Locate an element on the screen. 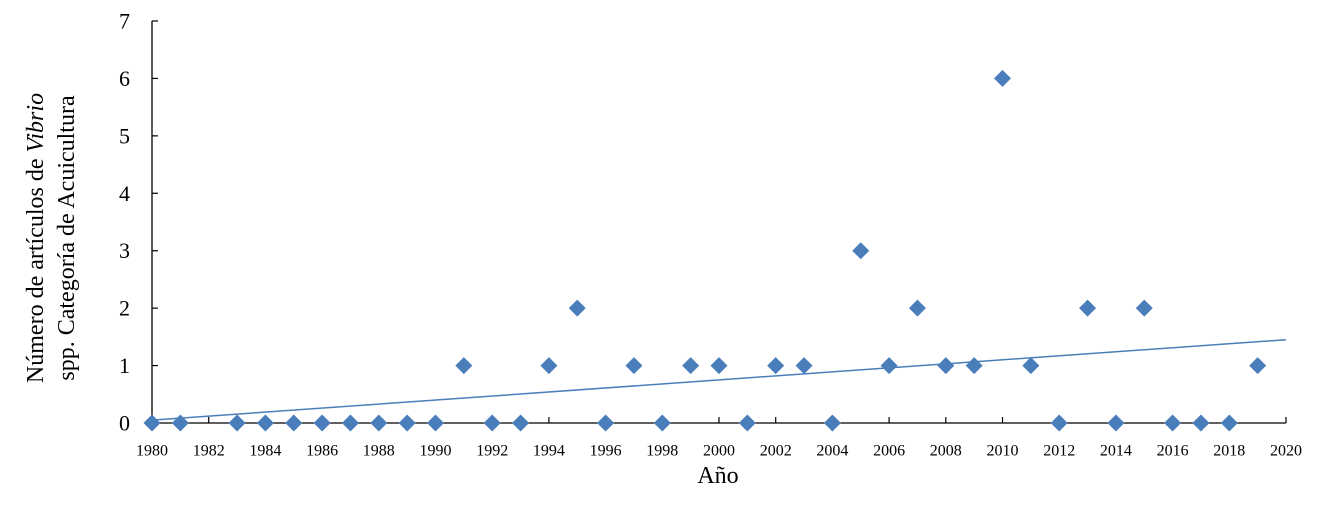 The width and height of the screenshot is (1321, 505). x-tick-label: 2016 is located at coordinates (1173, 451).